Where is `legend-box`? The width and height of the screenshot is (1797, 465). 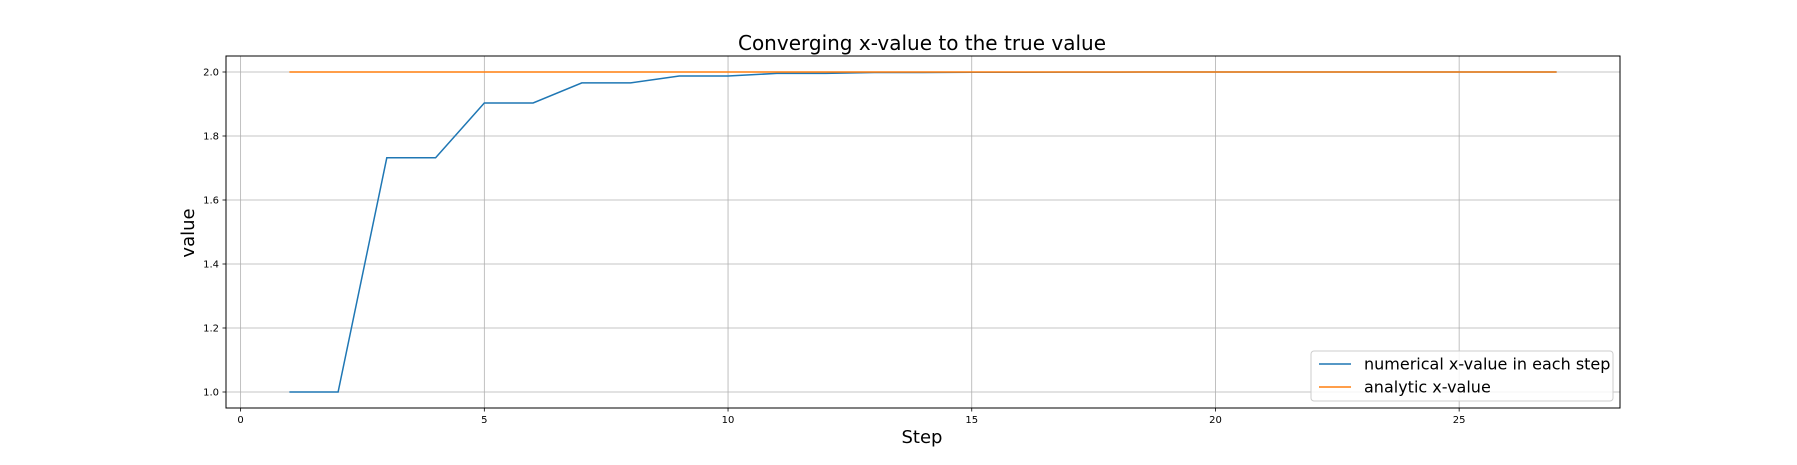 legend-box is located at coordinates (1462, 376).